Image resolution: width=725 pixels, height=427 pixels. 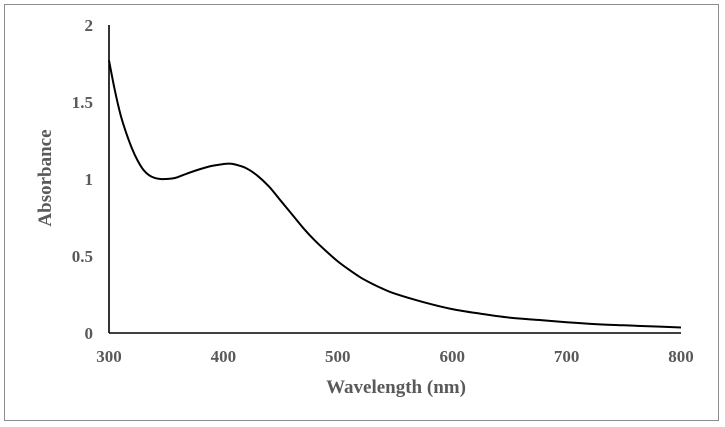 I want to click on x-tick-label: 700, so click(x=567, y=356).